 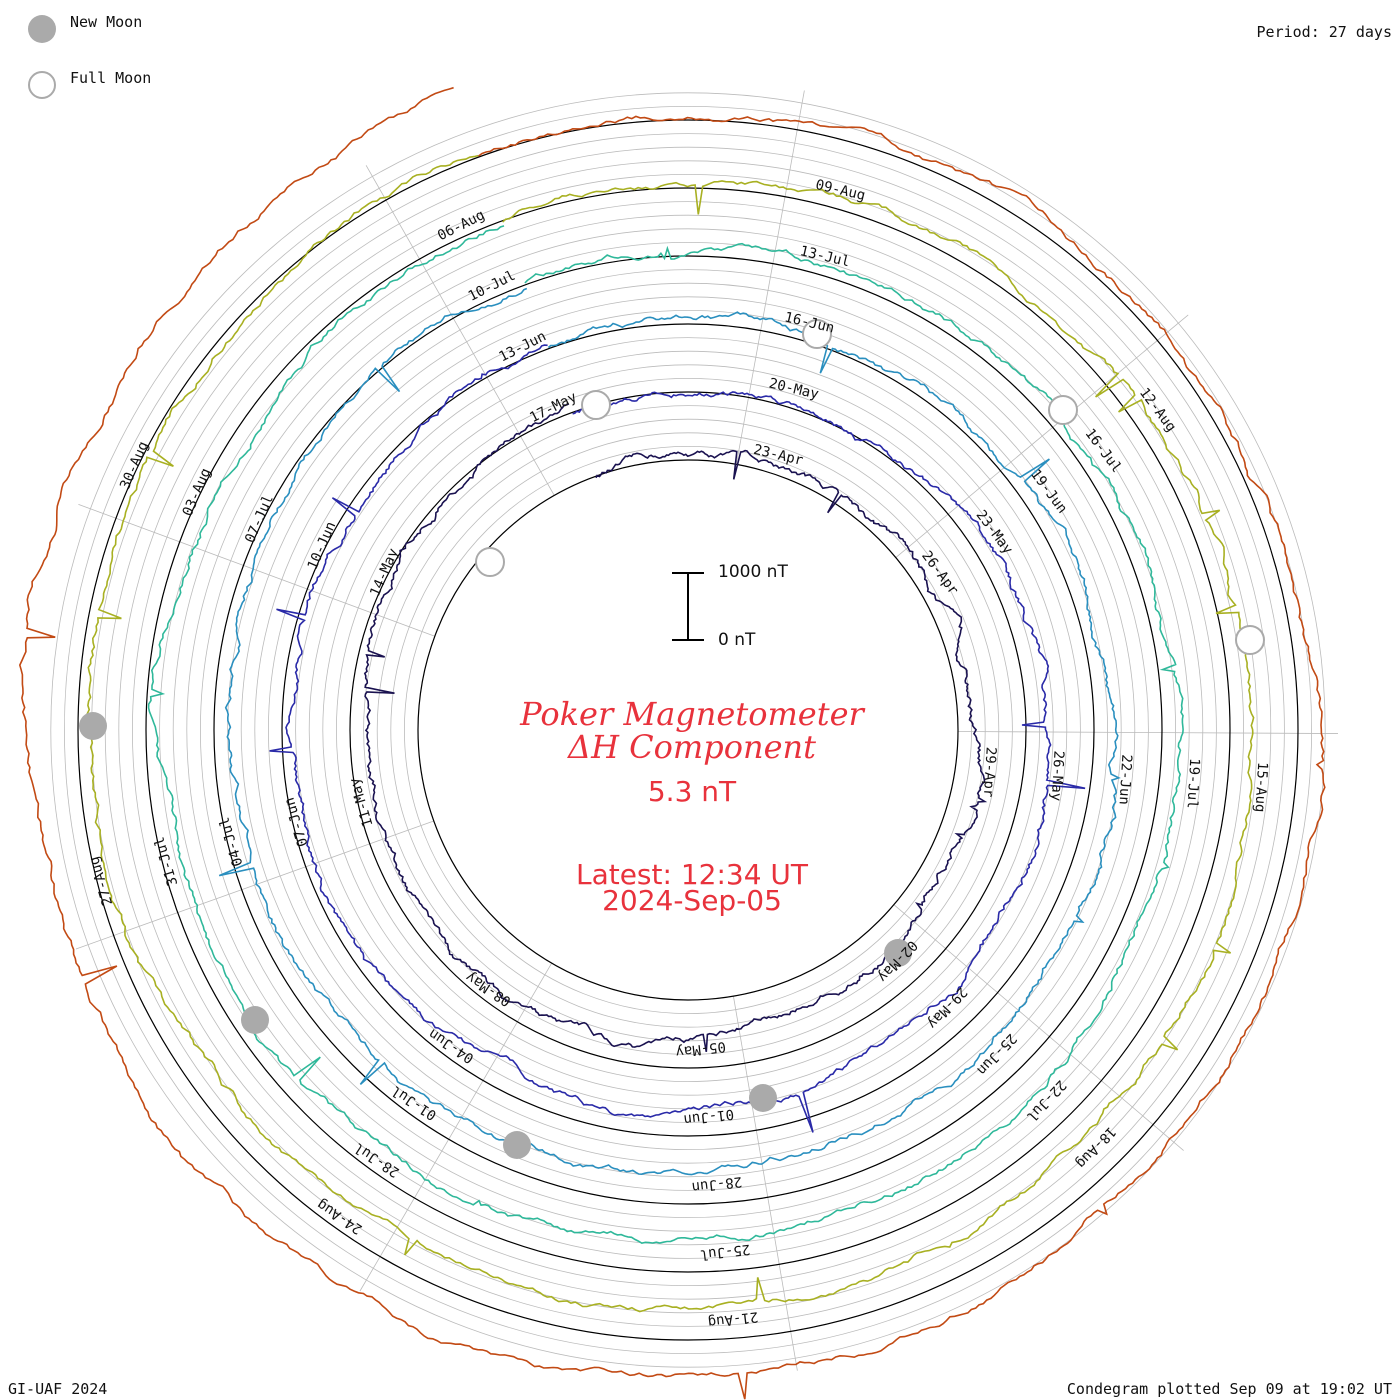 What do you see at coordinates (322, 545) in the screenshot?
I see `date-label: 10-Jun` at bounding box center [322, 545].